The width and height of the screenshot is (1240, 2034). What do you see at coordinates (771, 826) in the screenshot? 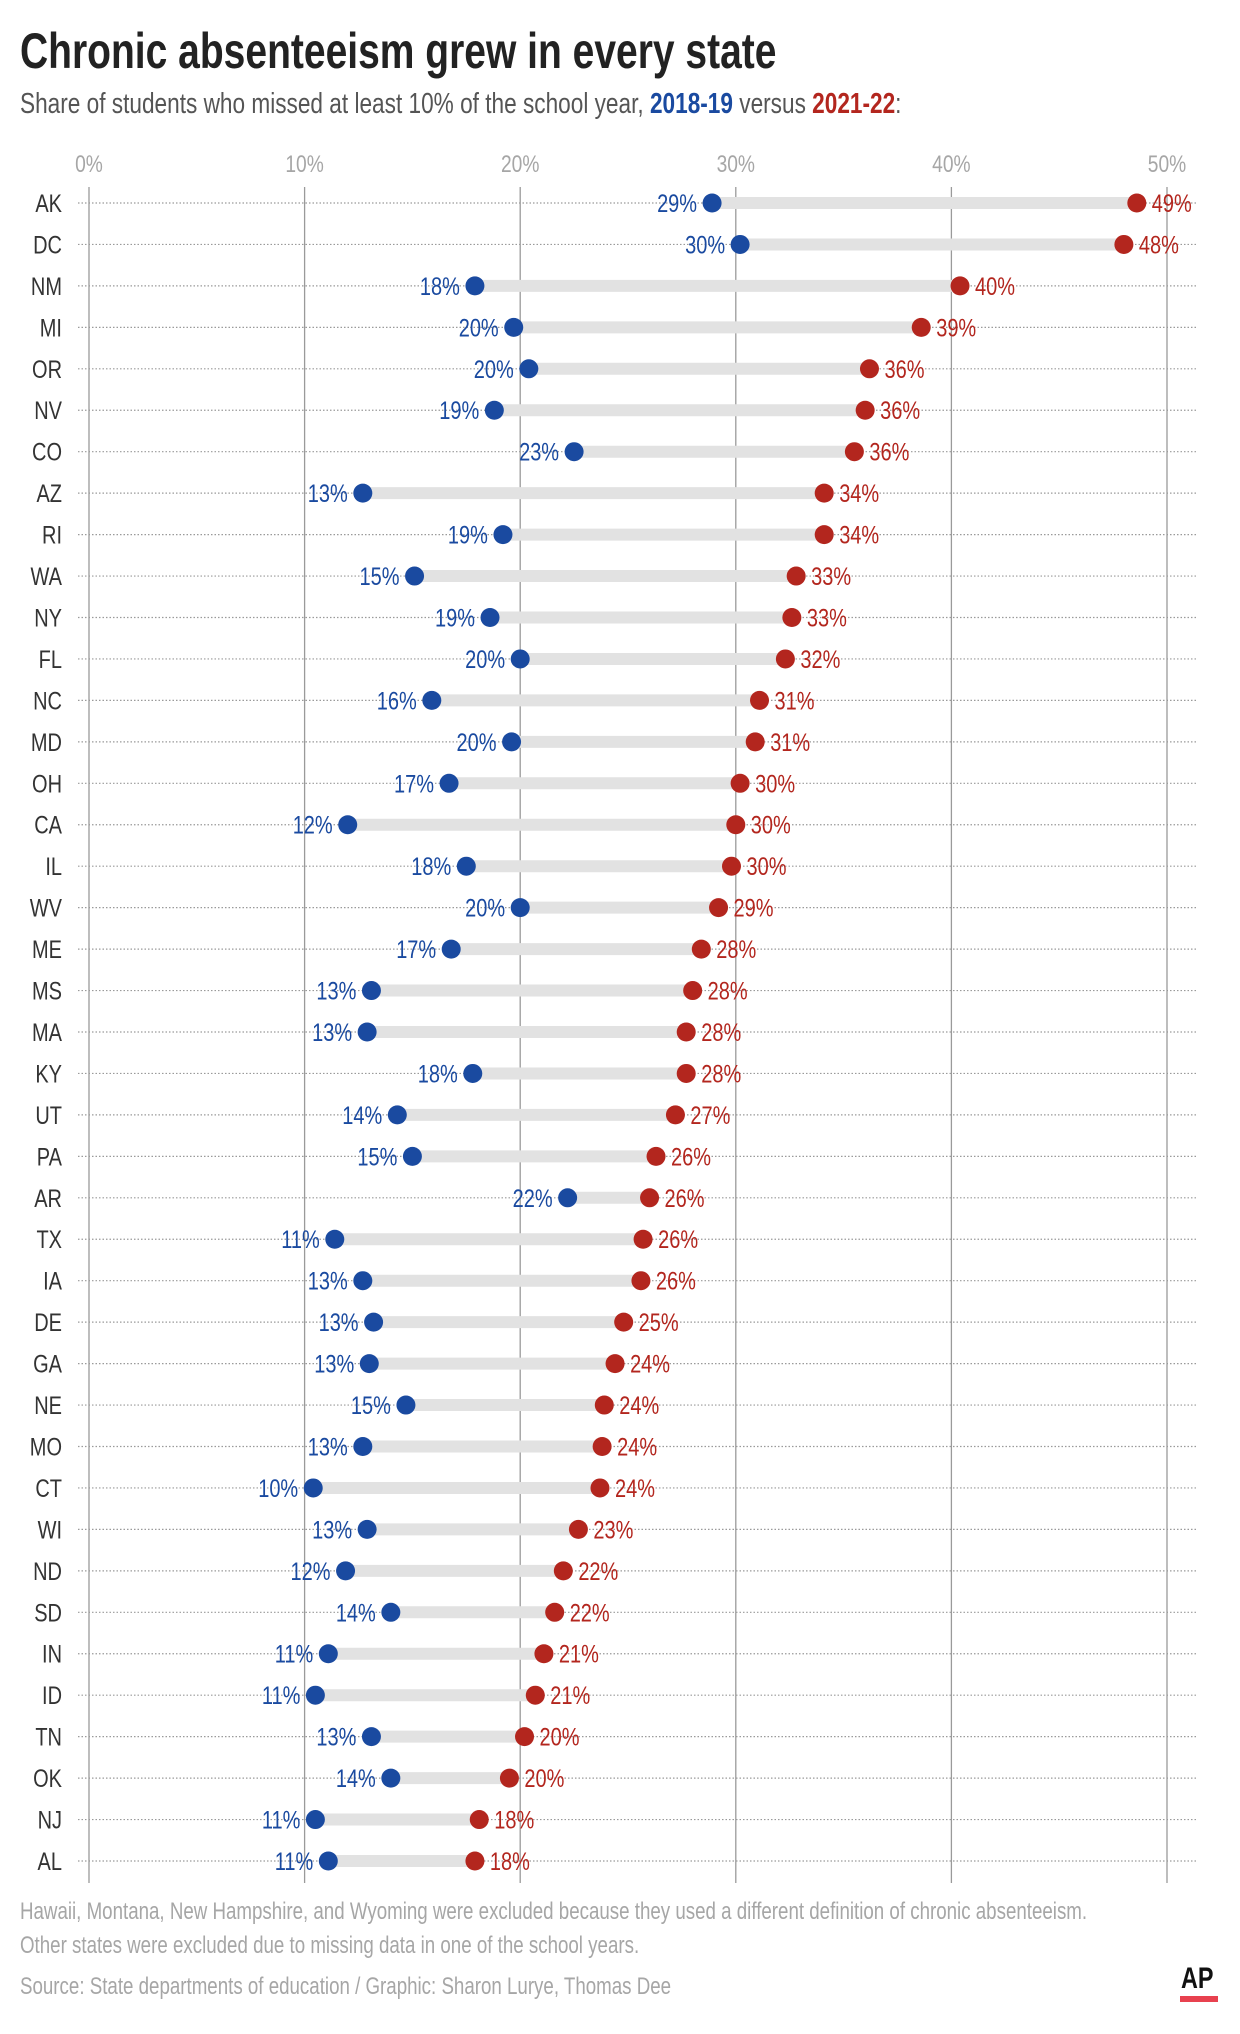
I see `value-label-2021-22-CA: 30%` at bounding box center [771, 826].